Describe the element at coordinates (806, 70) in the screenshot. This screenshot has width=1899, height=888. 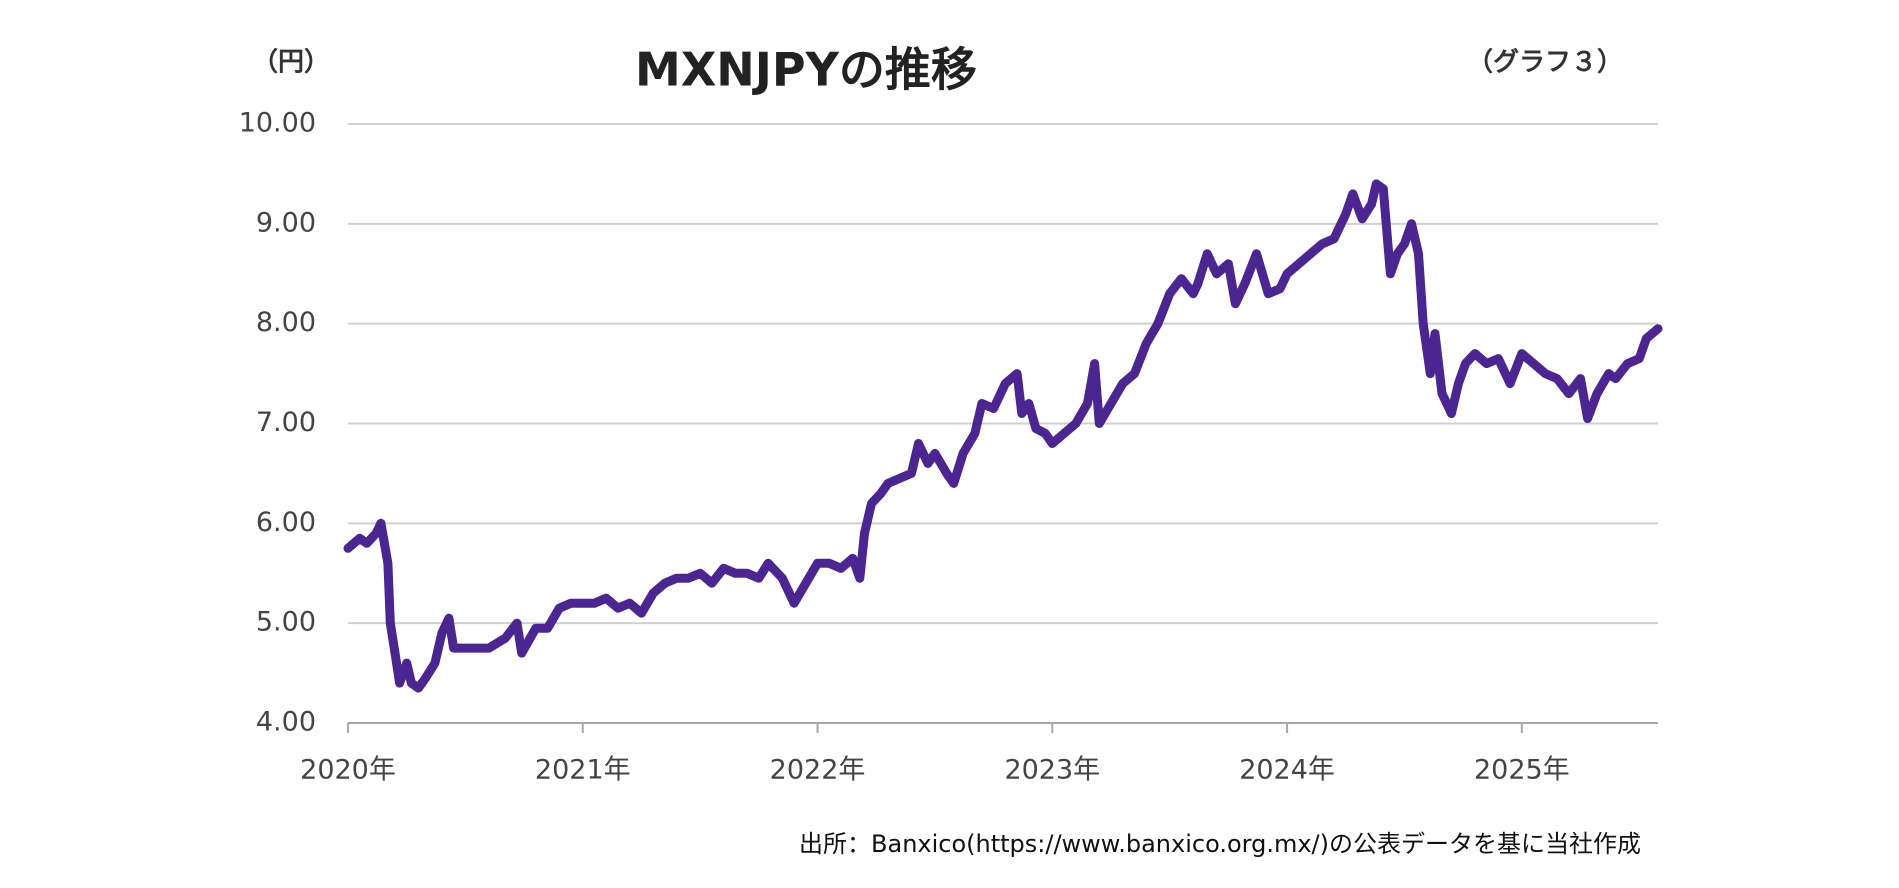
I see `chart-title: MXNJPYの推移` at that location.